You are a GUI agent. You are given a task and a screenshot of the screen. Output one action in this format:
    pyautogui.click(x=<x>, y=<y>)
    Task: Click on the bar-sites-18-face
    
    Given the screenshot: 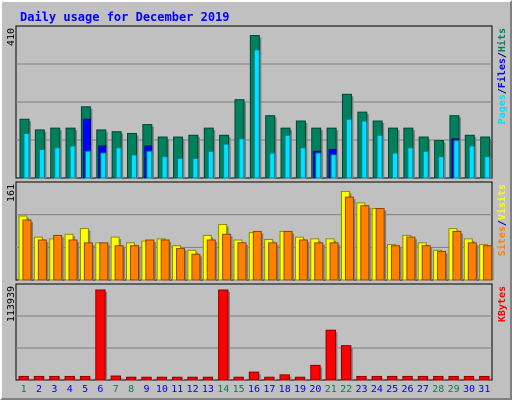 What is the action you would take?
    pyautogui.click(x=288, y=255)
    